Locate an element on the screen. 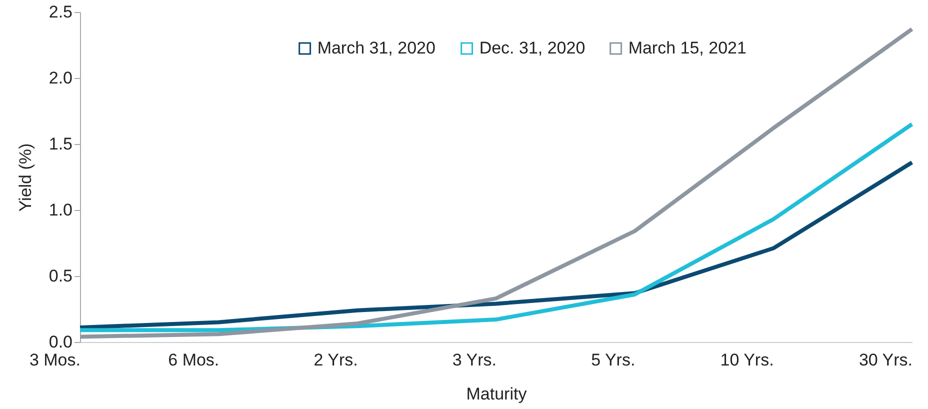 This screenshot has height=409, width=928. x-tick-label: 5 Yrs. is located at coordinates (613, 360).